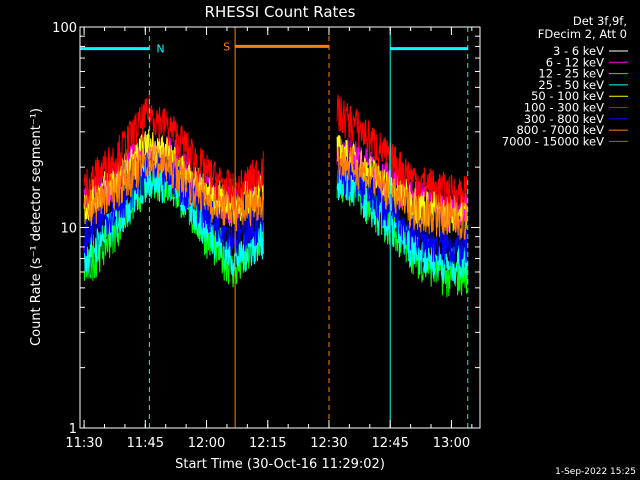  I want to click on legend-entry-3: 25 - 50 keV, so click(571, 85).